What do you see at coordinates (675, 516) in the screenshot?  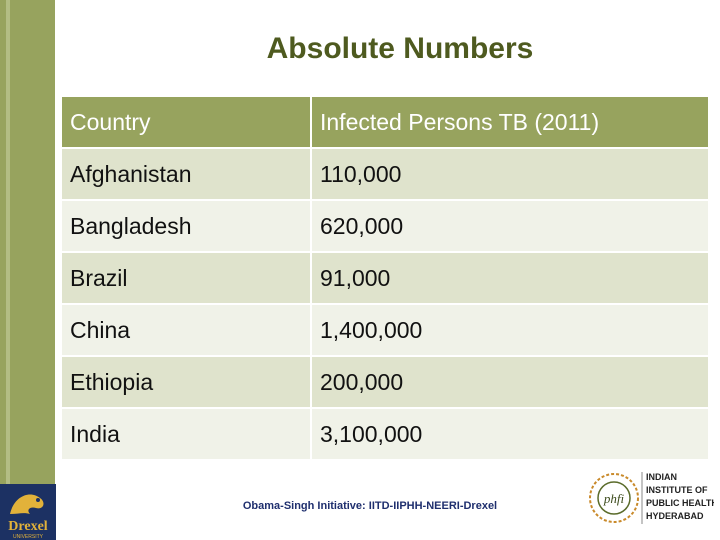 I see `logo-line-4: HYDERABAD` at bounding box center [675, 516].